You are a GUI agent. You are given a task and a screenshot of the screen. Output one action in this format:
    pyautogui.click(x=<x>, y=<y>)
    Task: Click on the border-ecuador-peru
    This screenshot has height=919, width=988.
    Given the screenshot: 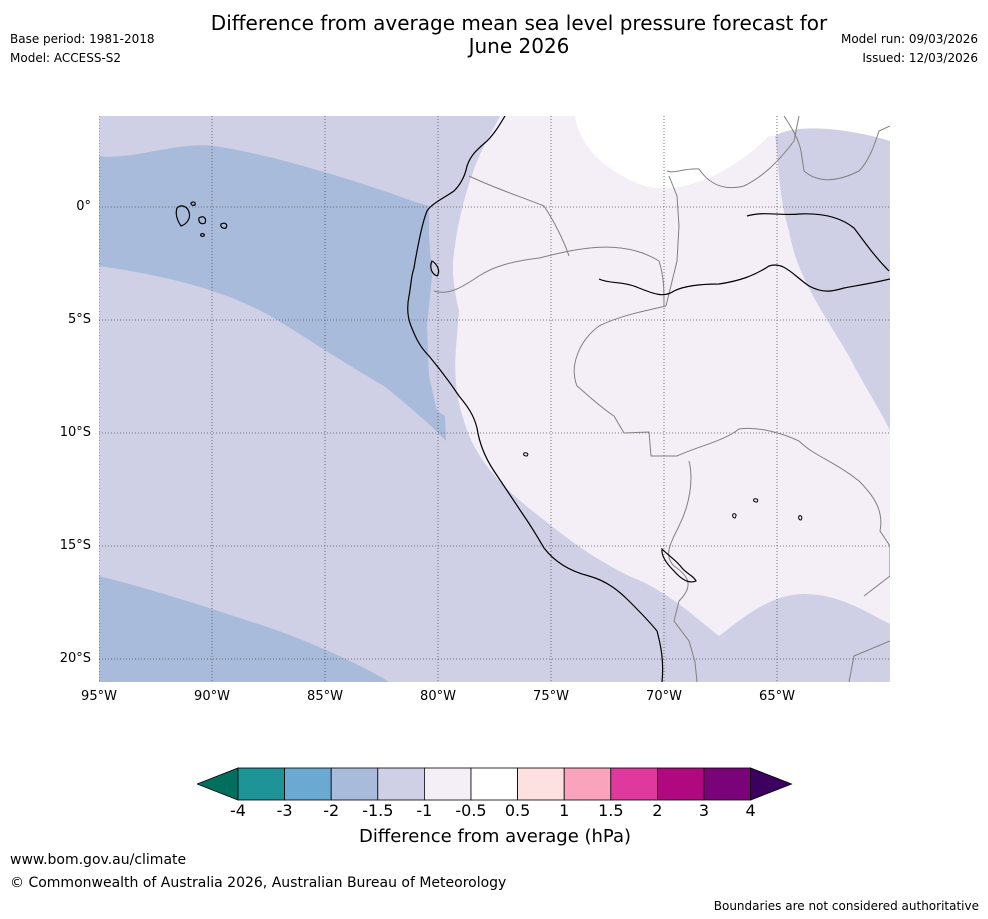 What is the action you would take?
    pyautogui.click(x=549, y=276)
    